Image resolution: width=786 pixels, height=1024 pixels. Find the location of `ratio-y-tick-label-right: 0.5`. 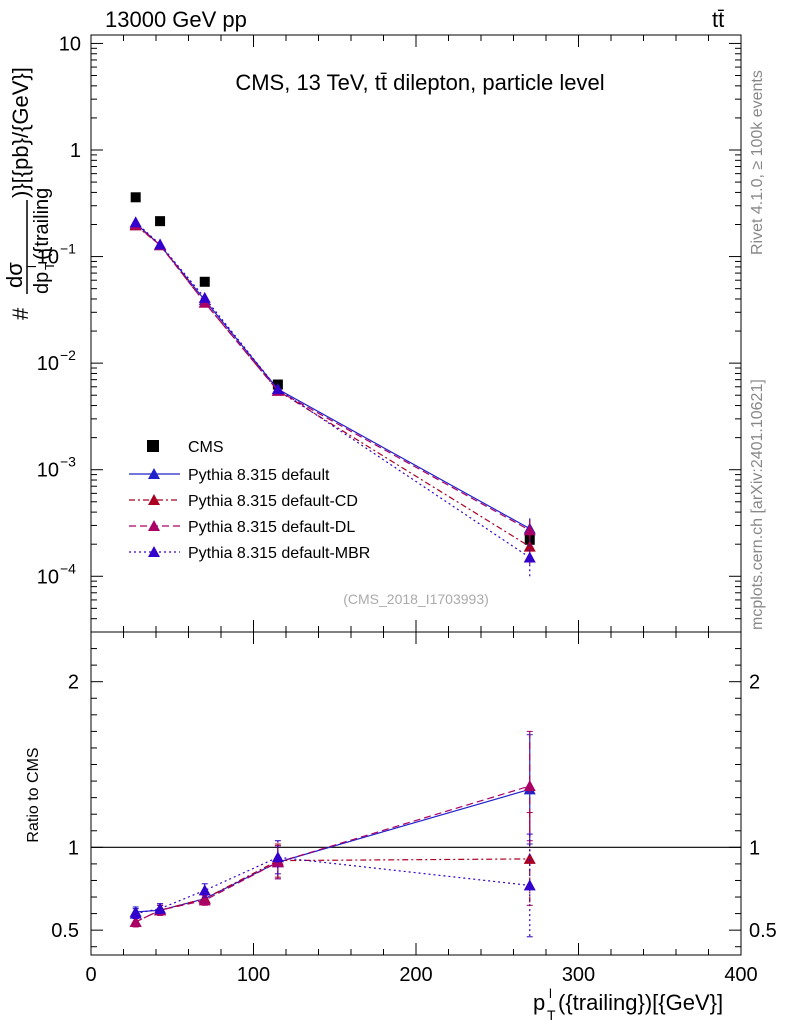

ratio-y-tick-label-right: 0.5 is located at coordinates (763, 931).